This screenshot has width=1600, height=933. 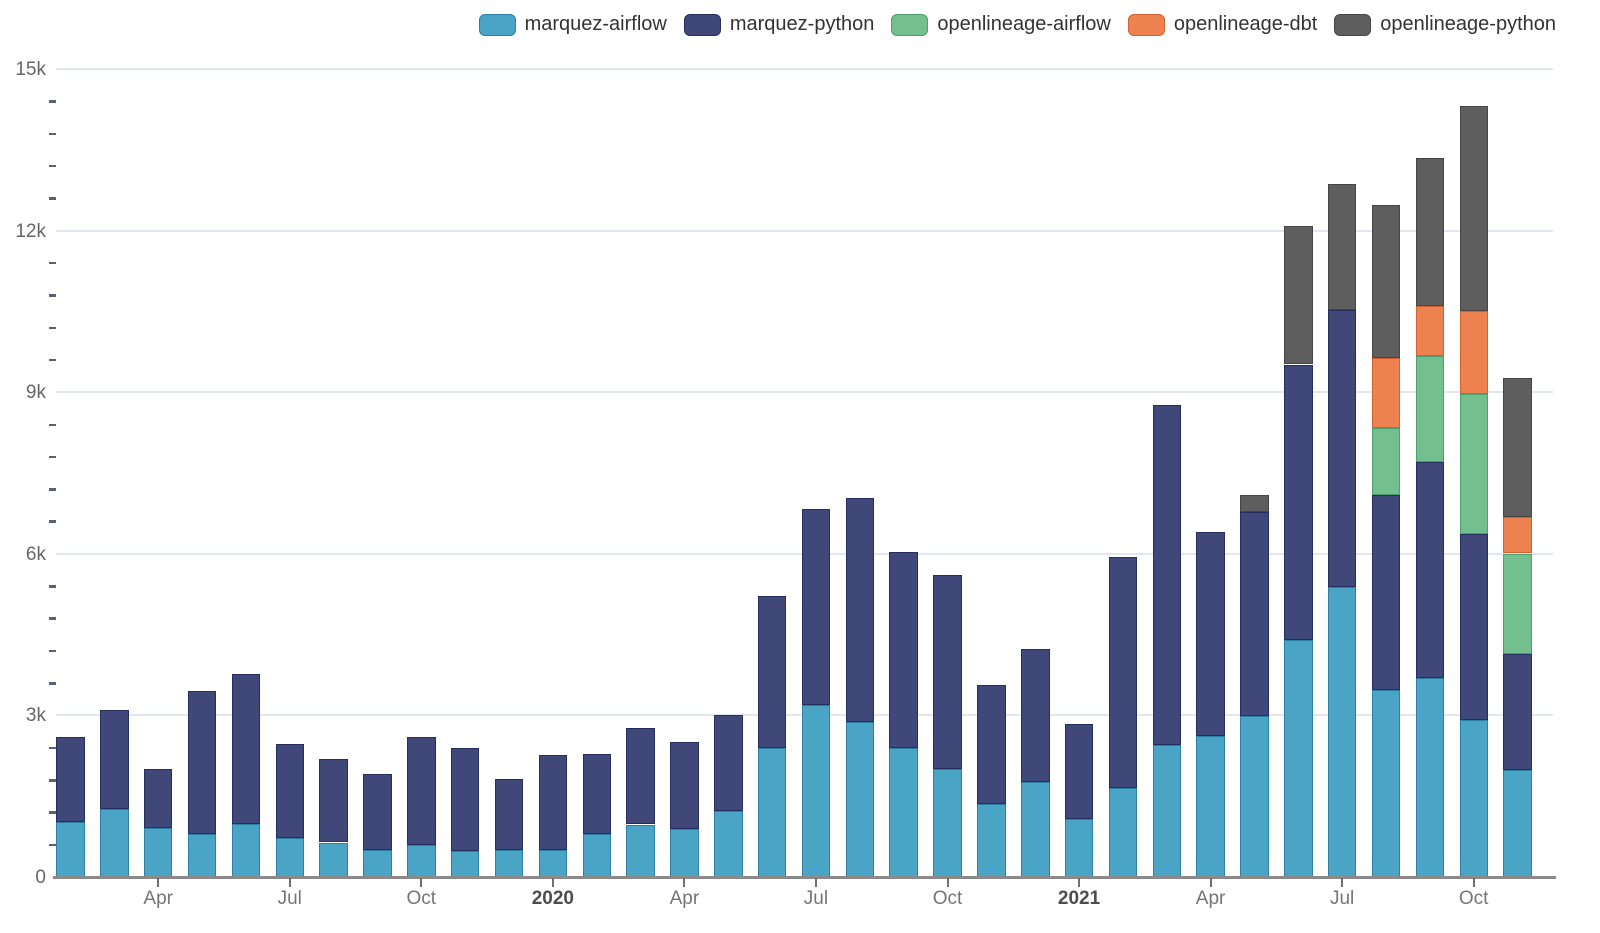 I want to click on y-axis-label: 9k, so click(x=35, y=393).